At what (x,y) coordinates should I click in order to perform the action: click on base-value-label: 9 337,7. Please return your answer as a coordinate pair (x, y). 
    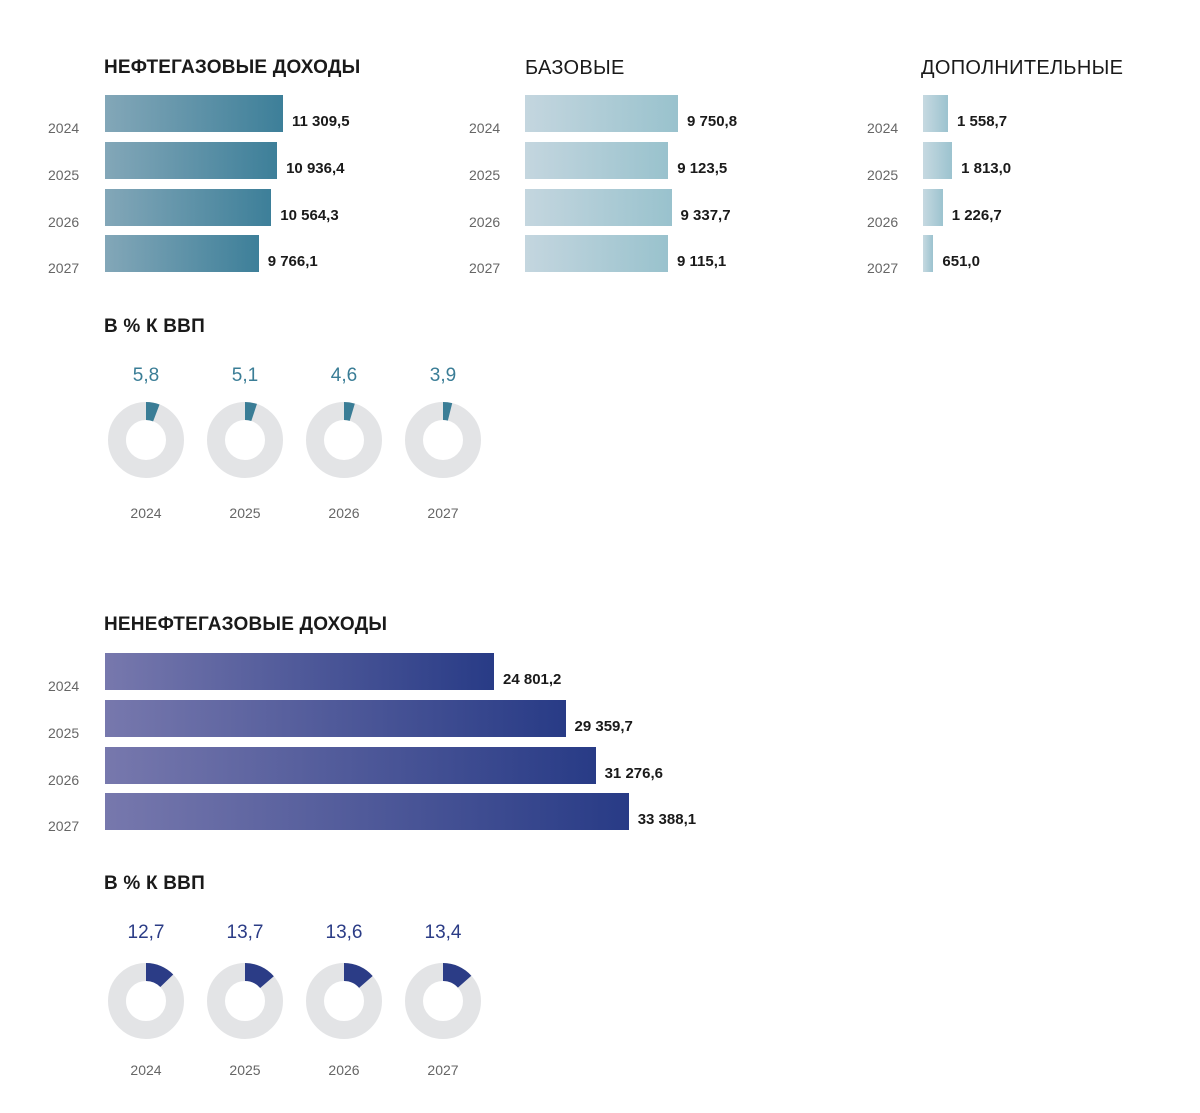
    Looking at the image, I should click on (705, 215).